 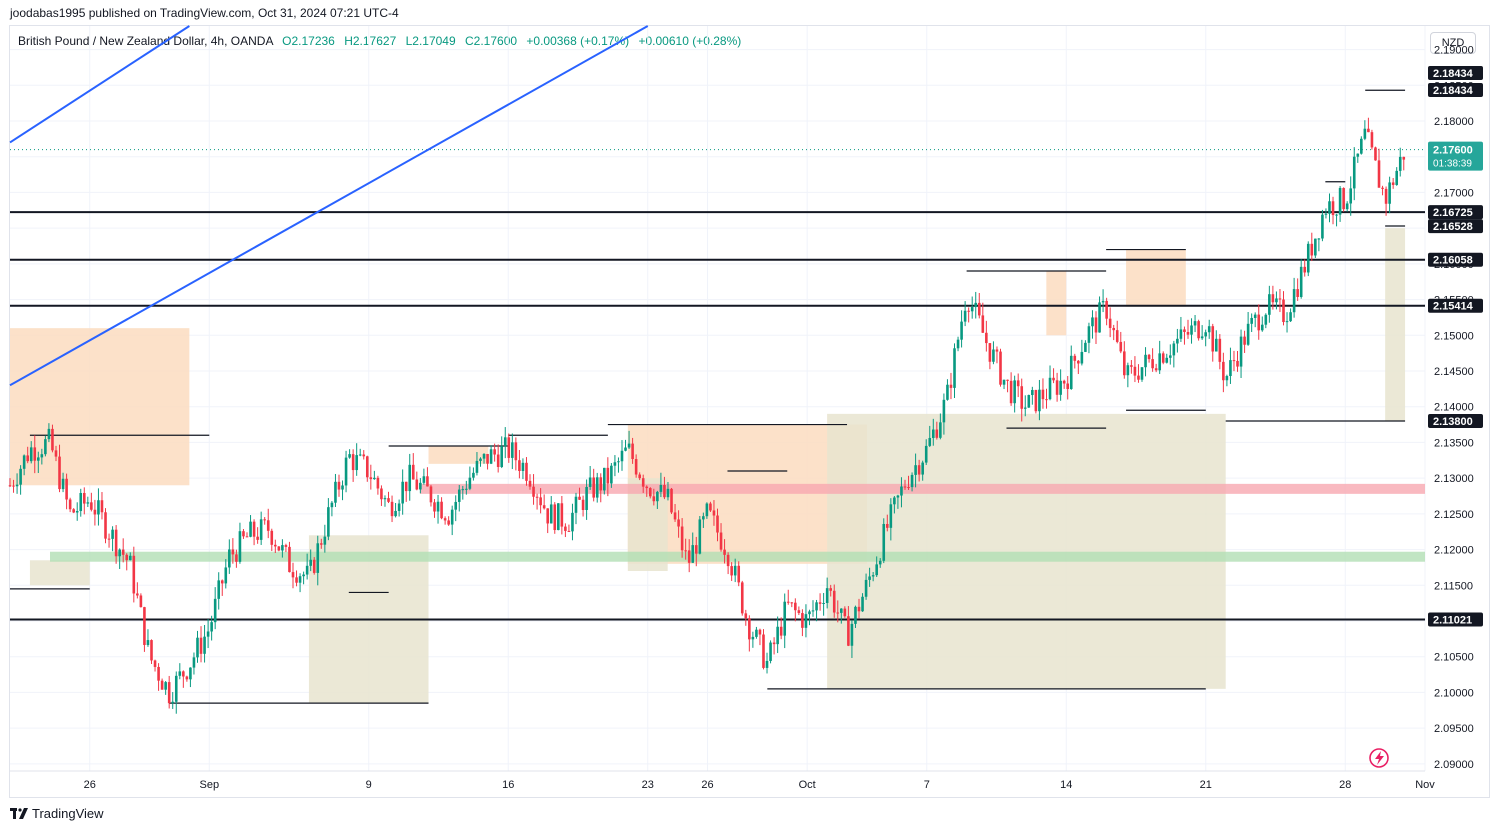 I want to click on demand-zone, so click(x=59, y=573).